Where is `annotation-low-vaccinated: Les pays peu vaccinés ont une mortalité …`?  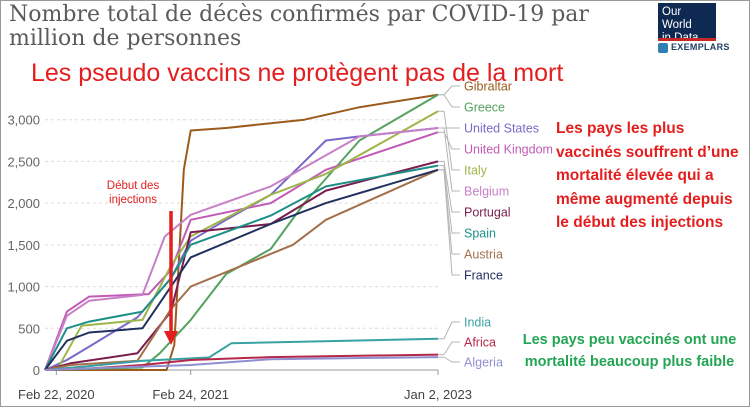
annotation-low-vaccinated: Les pays peu vaccinés ont une mortalité … is located at coordinates (629, 351).